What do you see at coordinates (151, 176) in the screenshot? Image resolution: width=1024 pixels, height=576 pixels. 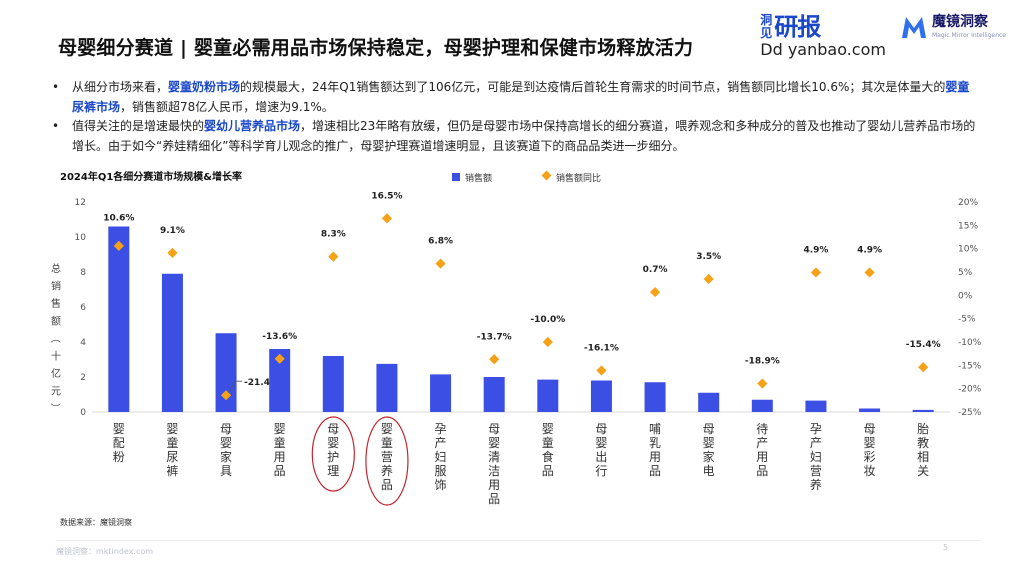 I see `chart-title: 2024年Q1各细分赛道市场规模&增长率` at bounding box center [151, 176].